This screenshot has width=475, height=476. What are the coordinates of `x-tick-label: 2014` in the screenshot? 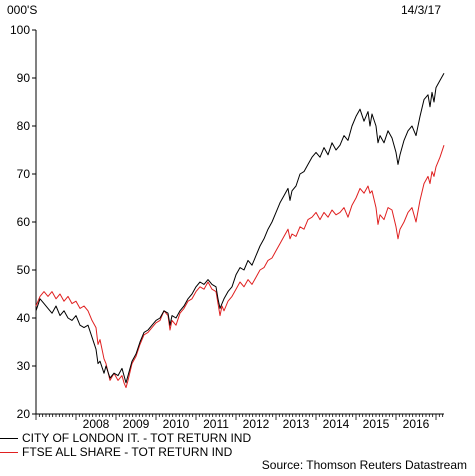 It's located at (336, 424).